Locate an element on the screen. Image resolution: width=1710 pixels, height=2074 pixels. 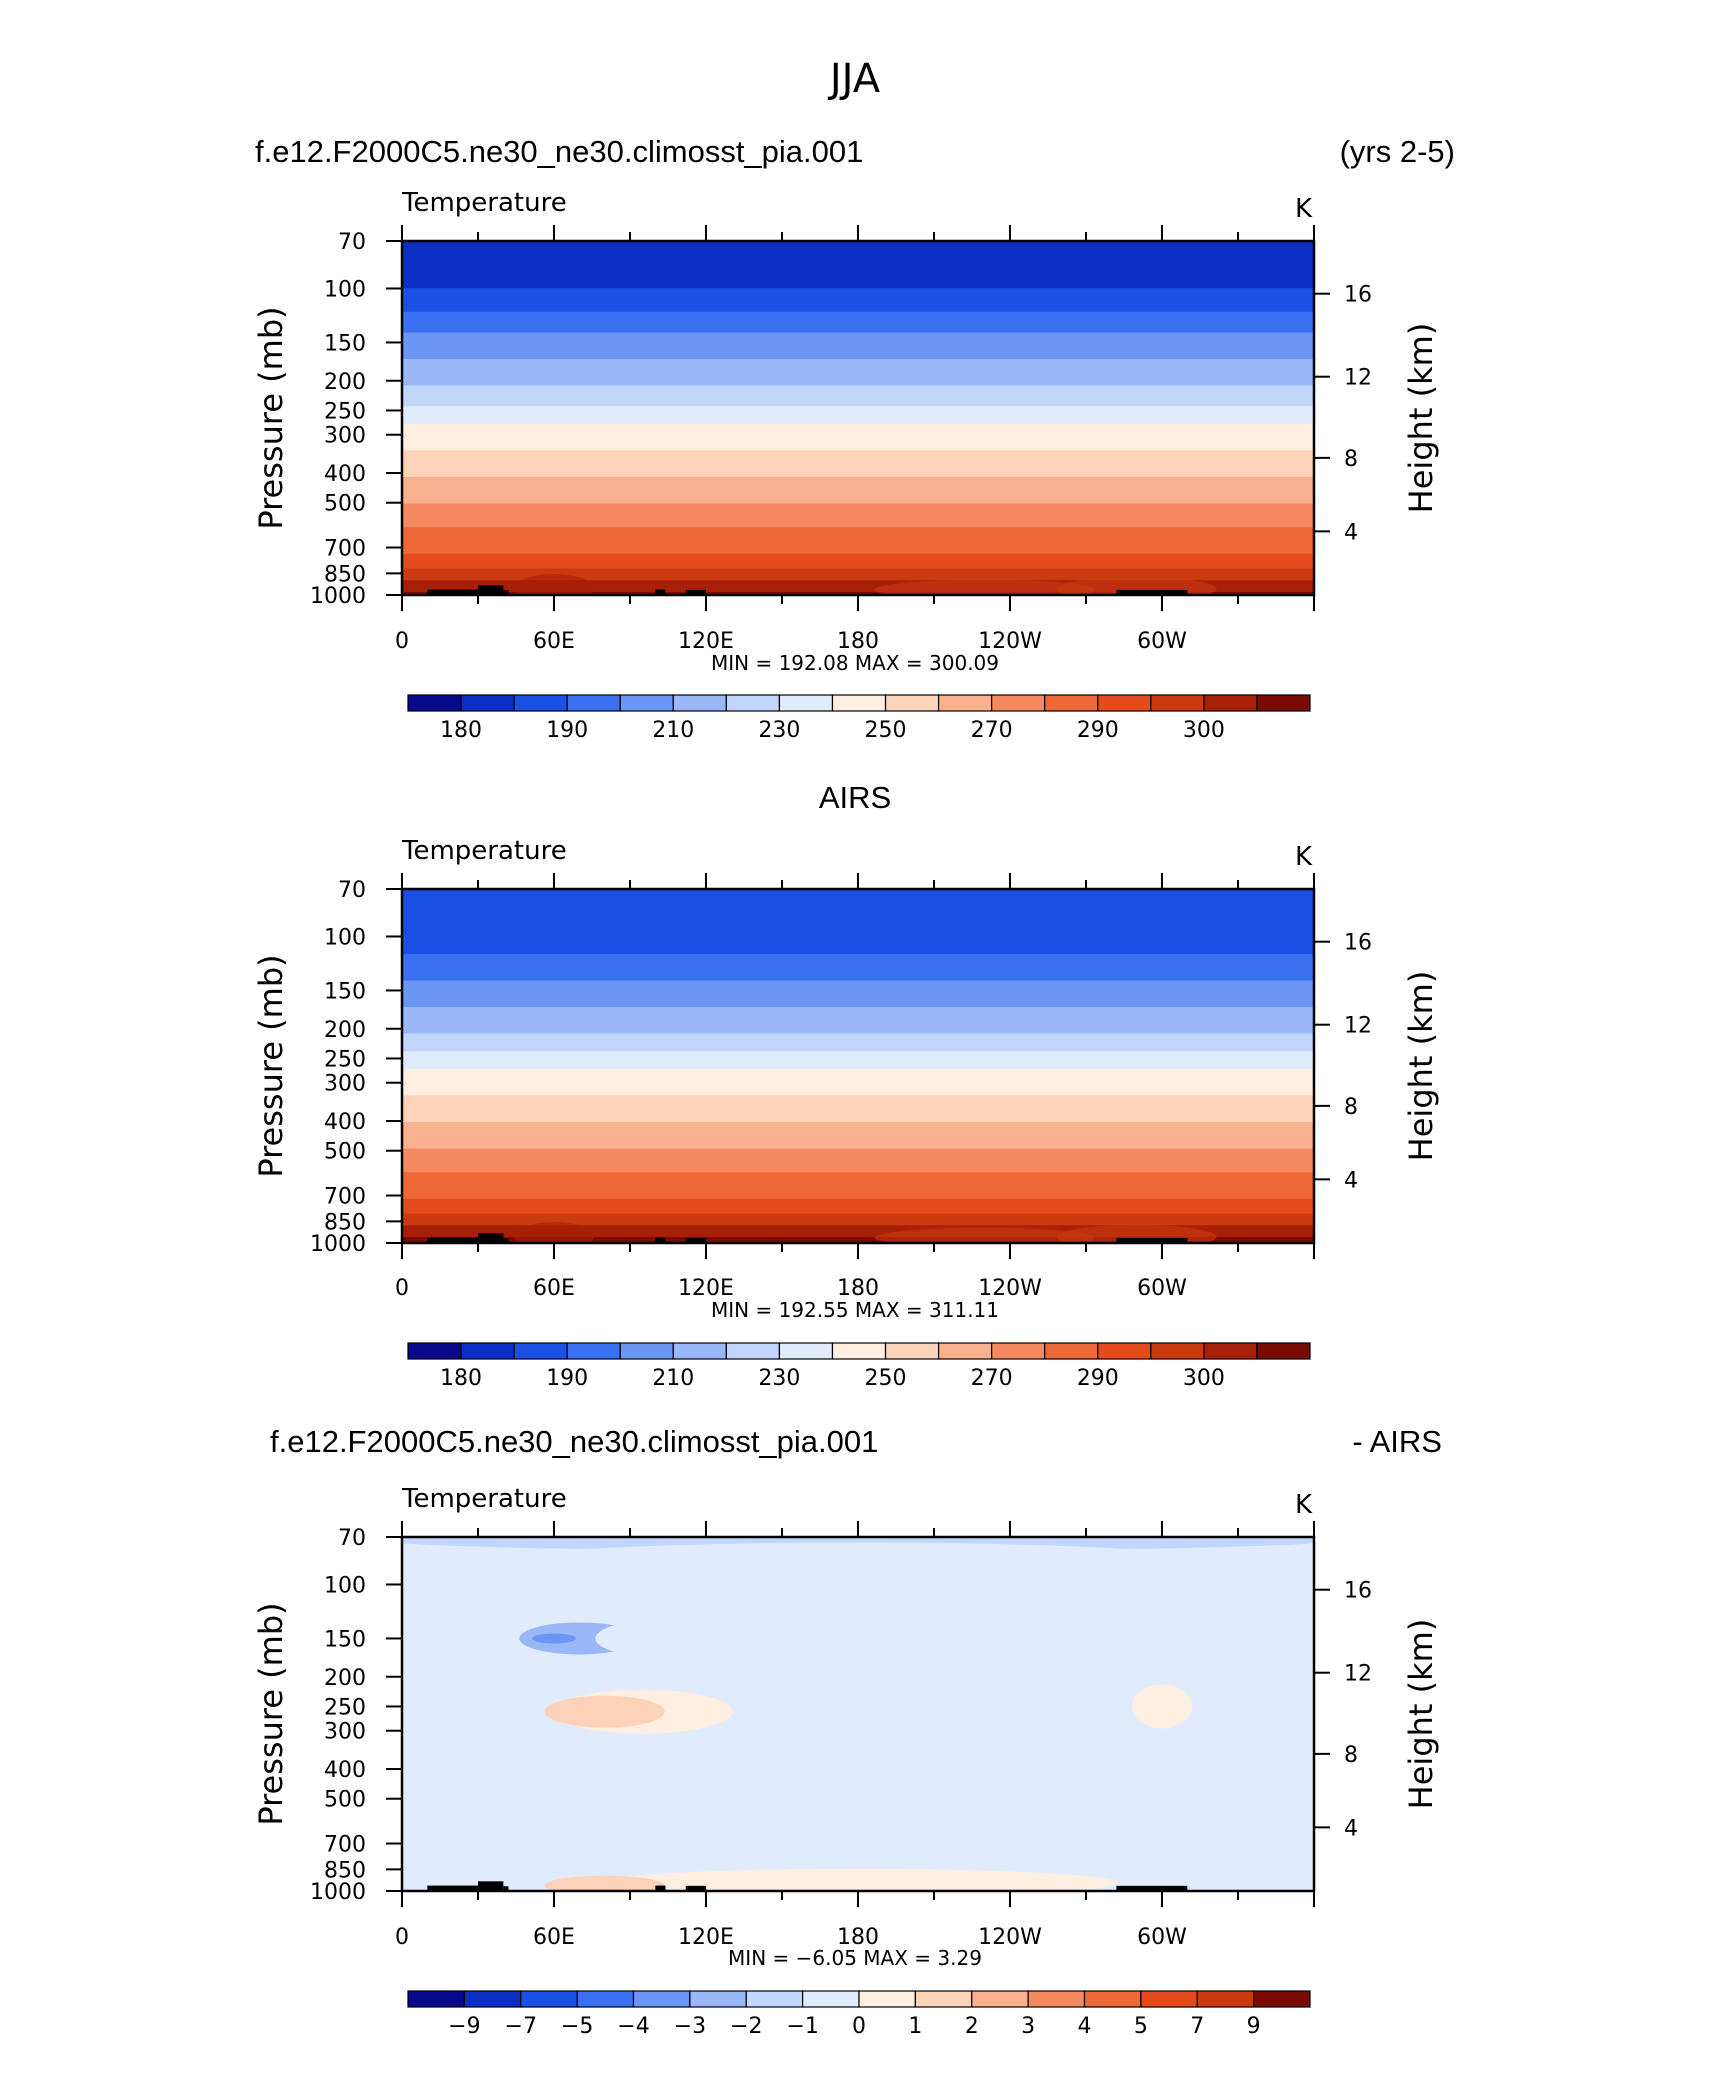
y-tick-label: 70 is located at coordinates (352, 242).